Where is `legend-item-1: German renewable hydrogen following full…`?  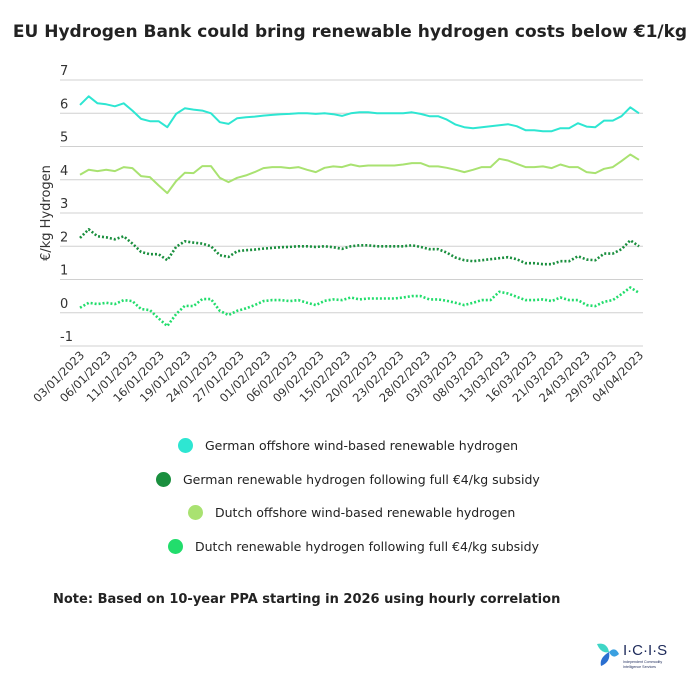
legend-item-1: German renewable hydrogen following full… is located at coordinates (348, 479).